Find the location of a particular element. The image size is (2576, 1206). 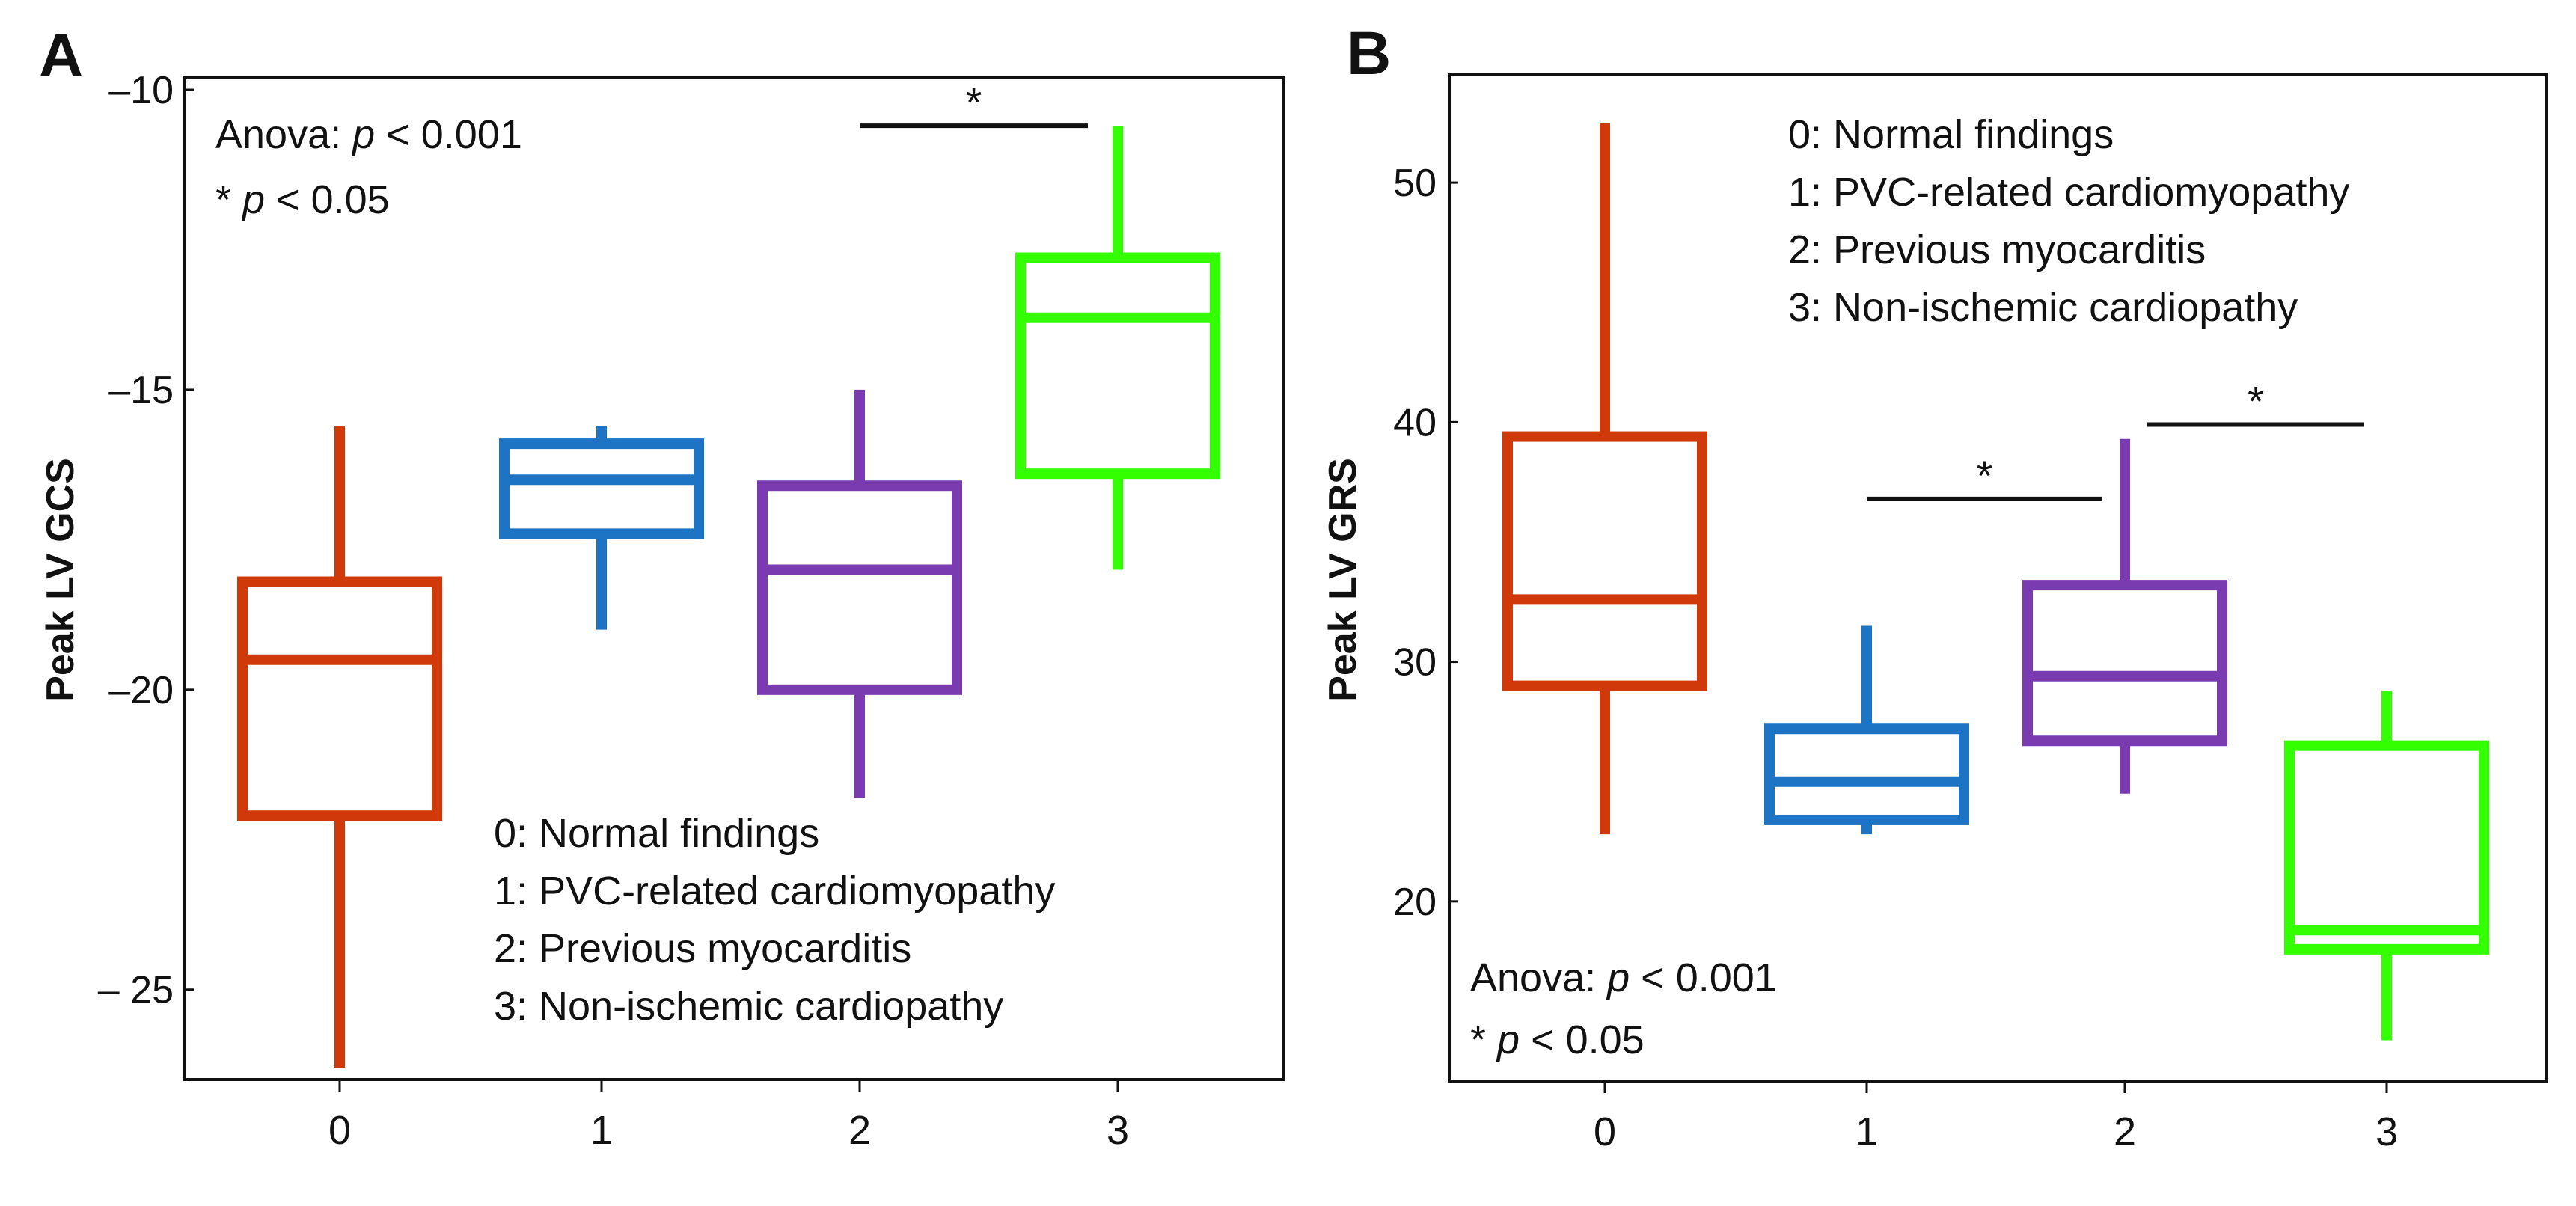

y-axis-label: Peak LV GRS is located at coordinates (1343, 580).